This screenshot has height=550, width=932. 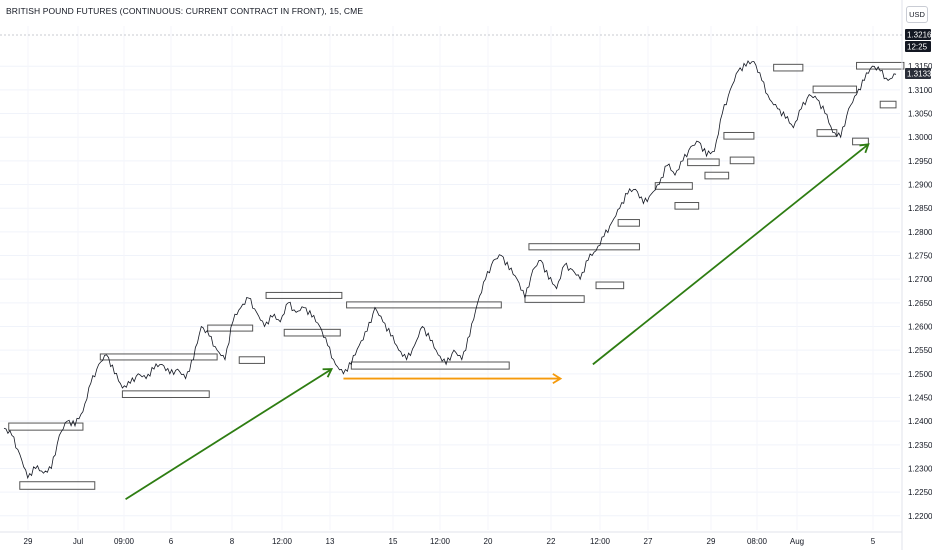 I want to click on x-tick-label: 8, so click(x=232, y=541).